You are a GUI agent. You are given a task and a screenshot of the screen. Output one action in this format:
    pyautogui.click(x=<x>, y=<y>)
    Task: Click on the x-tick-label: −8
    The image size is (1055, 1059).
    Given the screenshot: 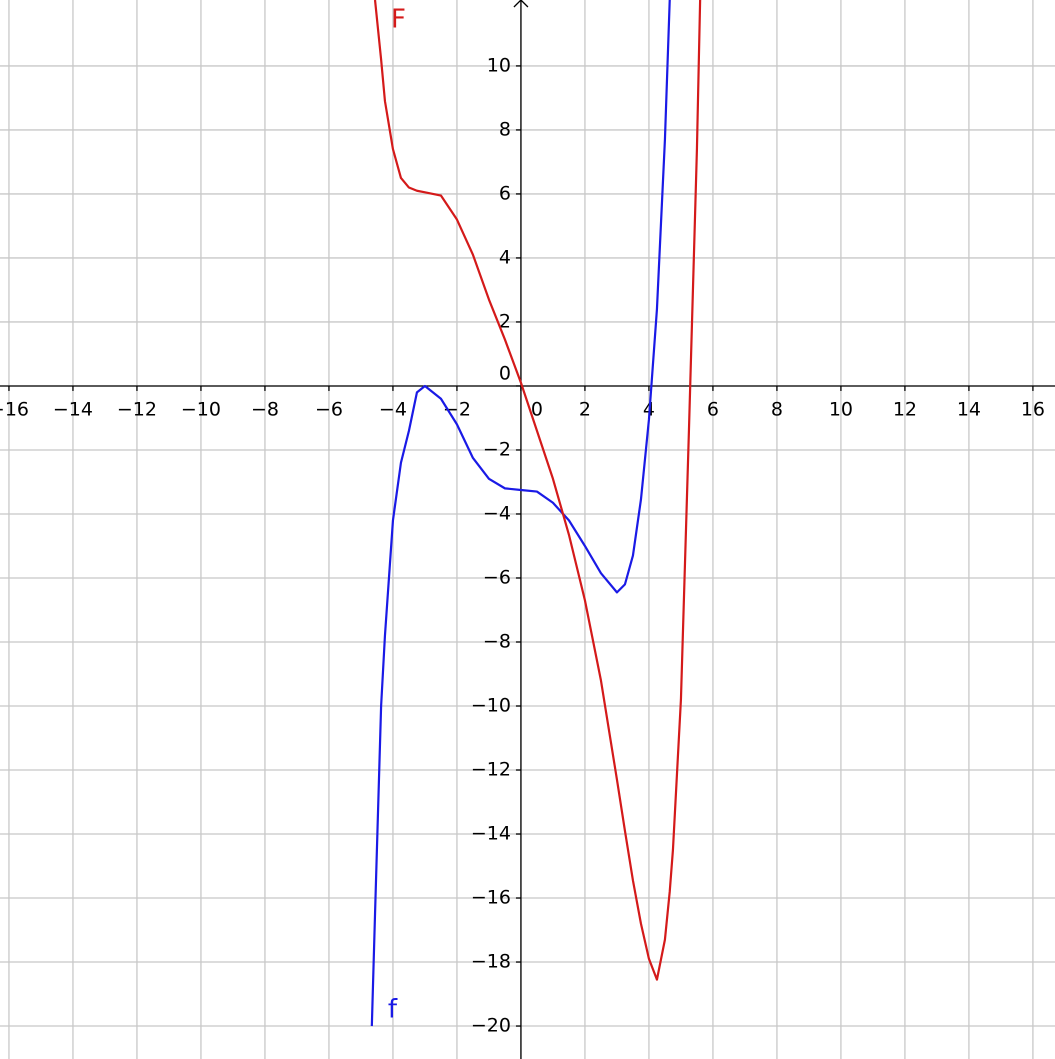 What is the action you would take?
    pyautogui.click(x=265, y=409)
    